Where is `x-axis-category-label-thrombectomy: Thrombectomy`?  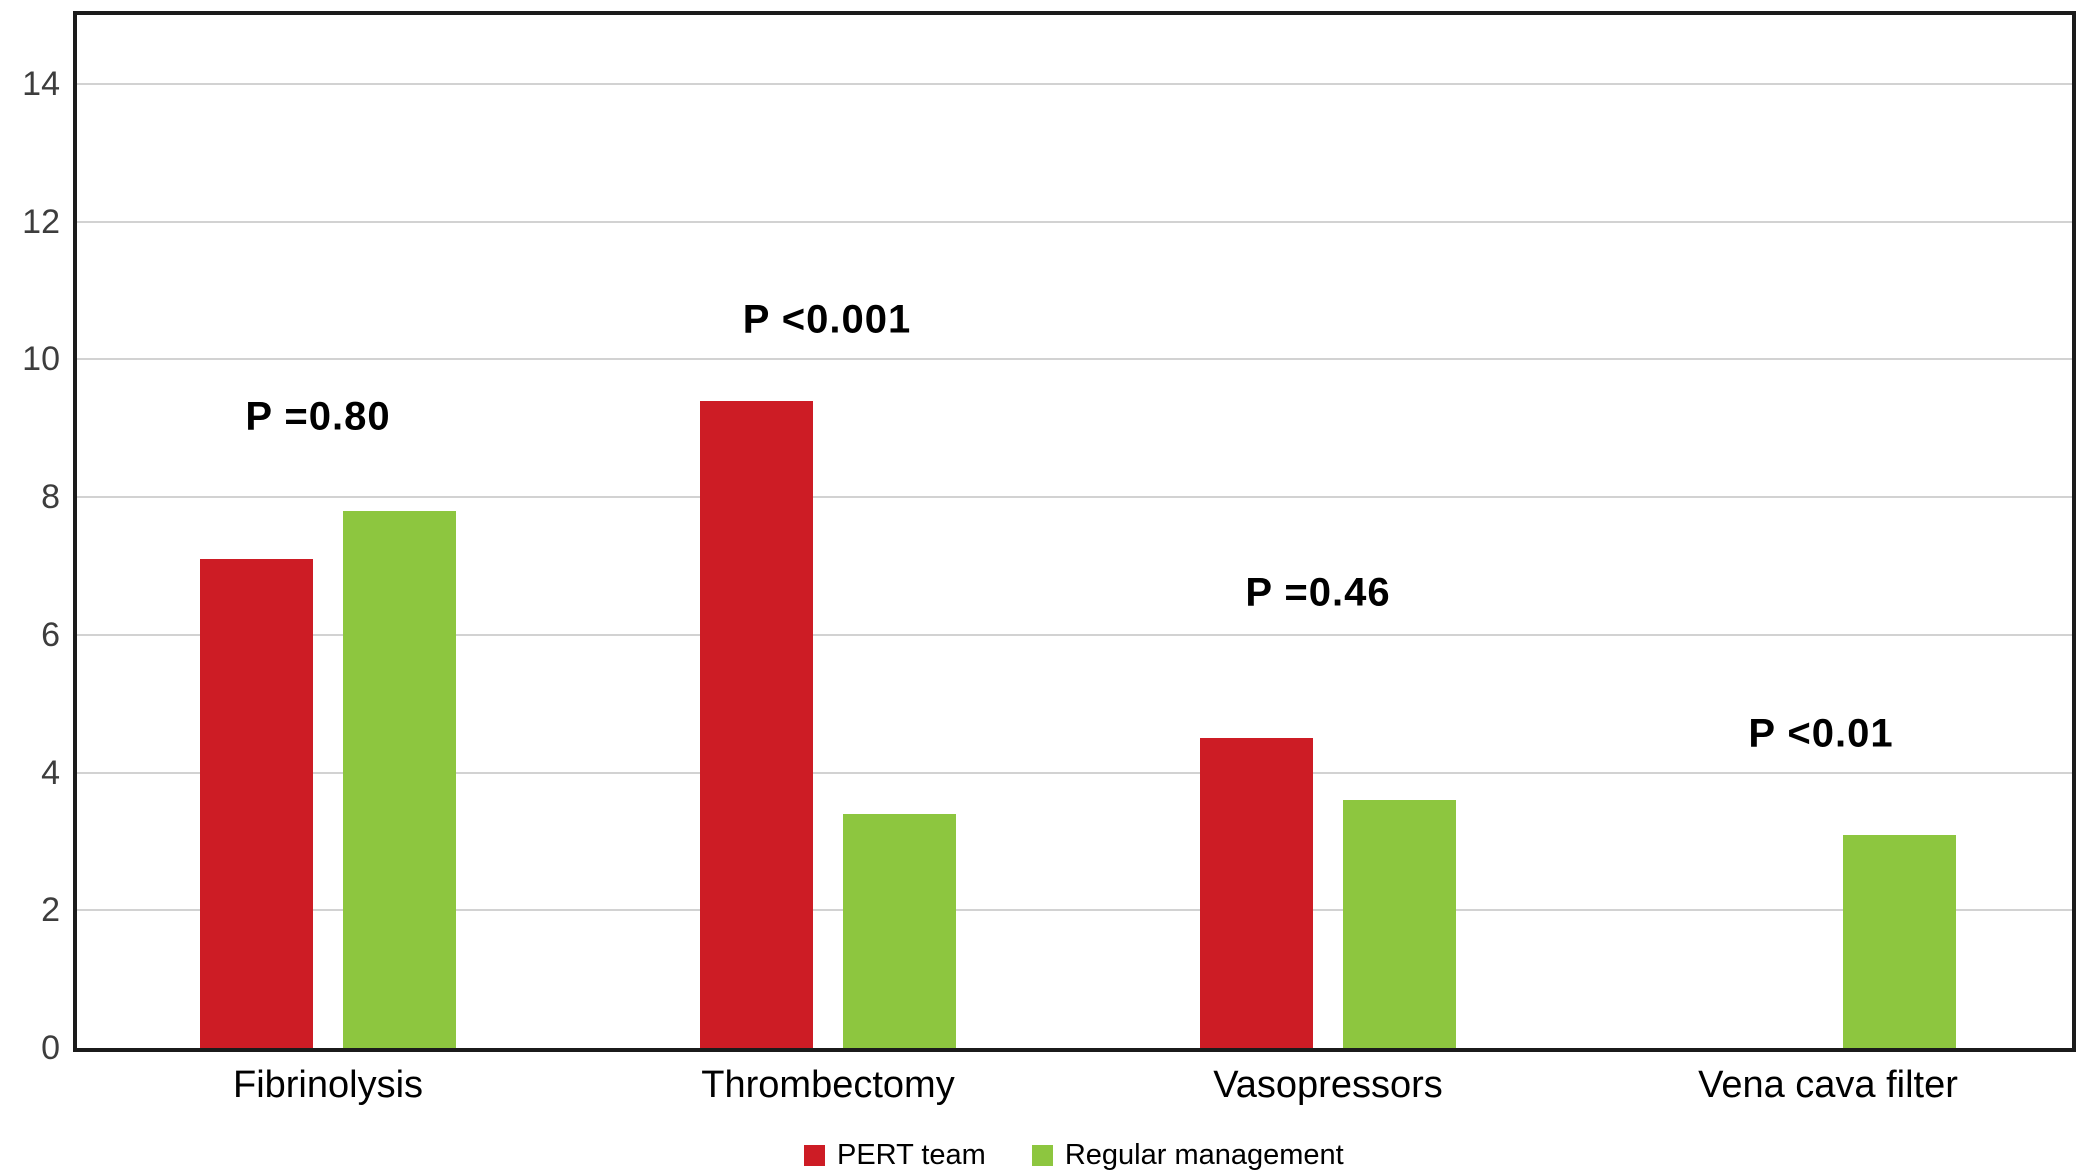
x-axis-category-label-thrombectomy: Thrombectomy is located at coordinates (828, 1085).